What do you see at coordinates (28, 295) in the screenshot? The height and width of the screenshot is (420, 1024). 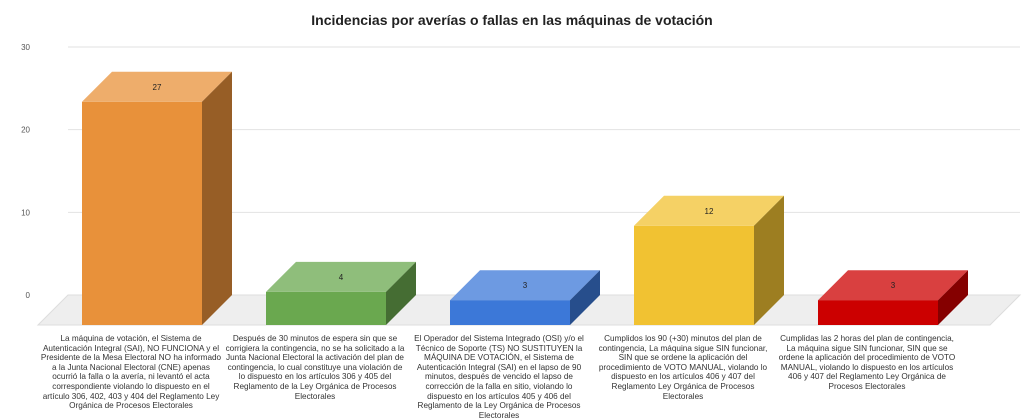 I see `y-tick-label: 0` at bounding box center [28, 295].